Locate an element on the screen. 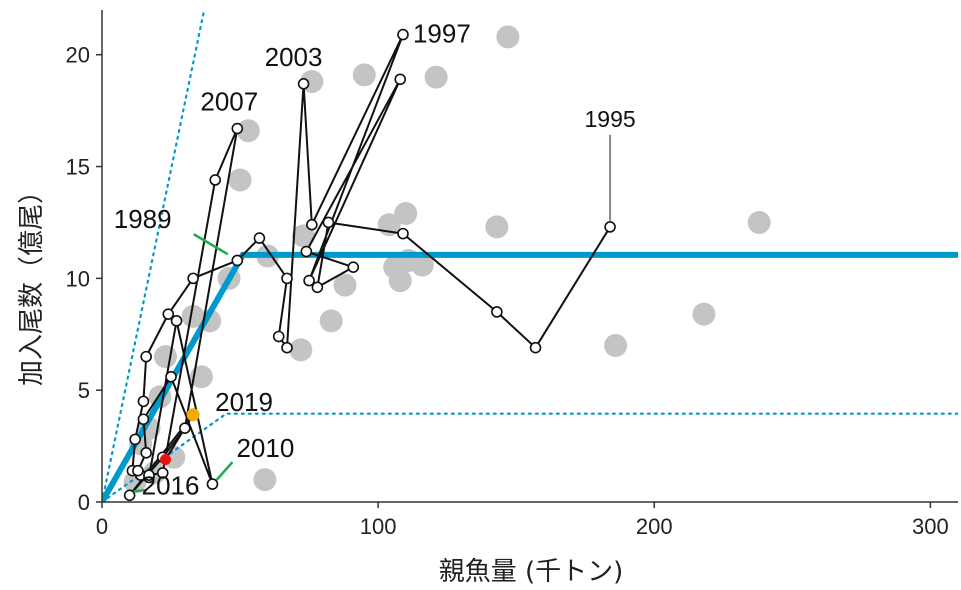 Image resolution: width=961 pixels, height=590 pixels. year-label-1995: 1995 is located at coordinates (609, 119).